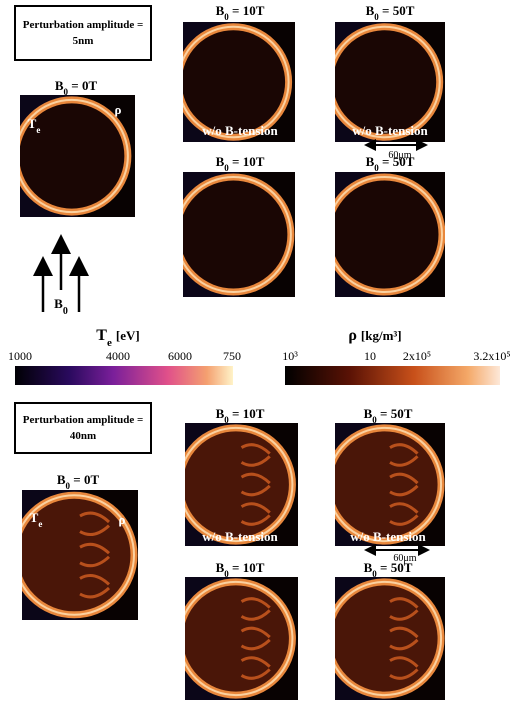 Image resolution: width=520 pixels, height=702 pixels. What do you see at coordinates (491, 356) in the screenshot?
I see `colorbar-tick: 3.2x10⁵` at bounding box center [491, 356].